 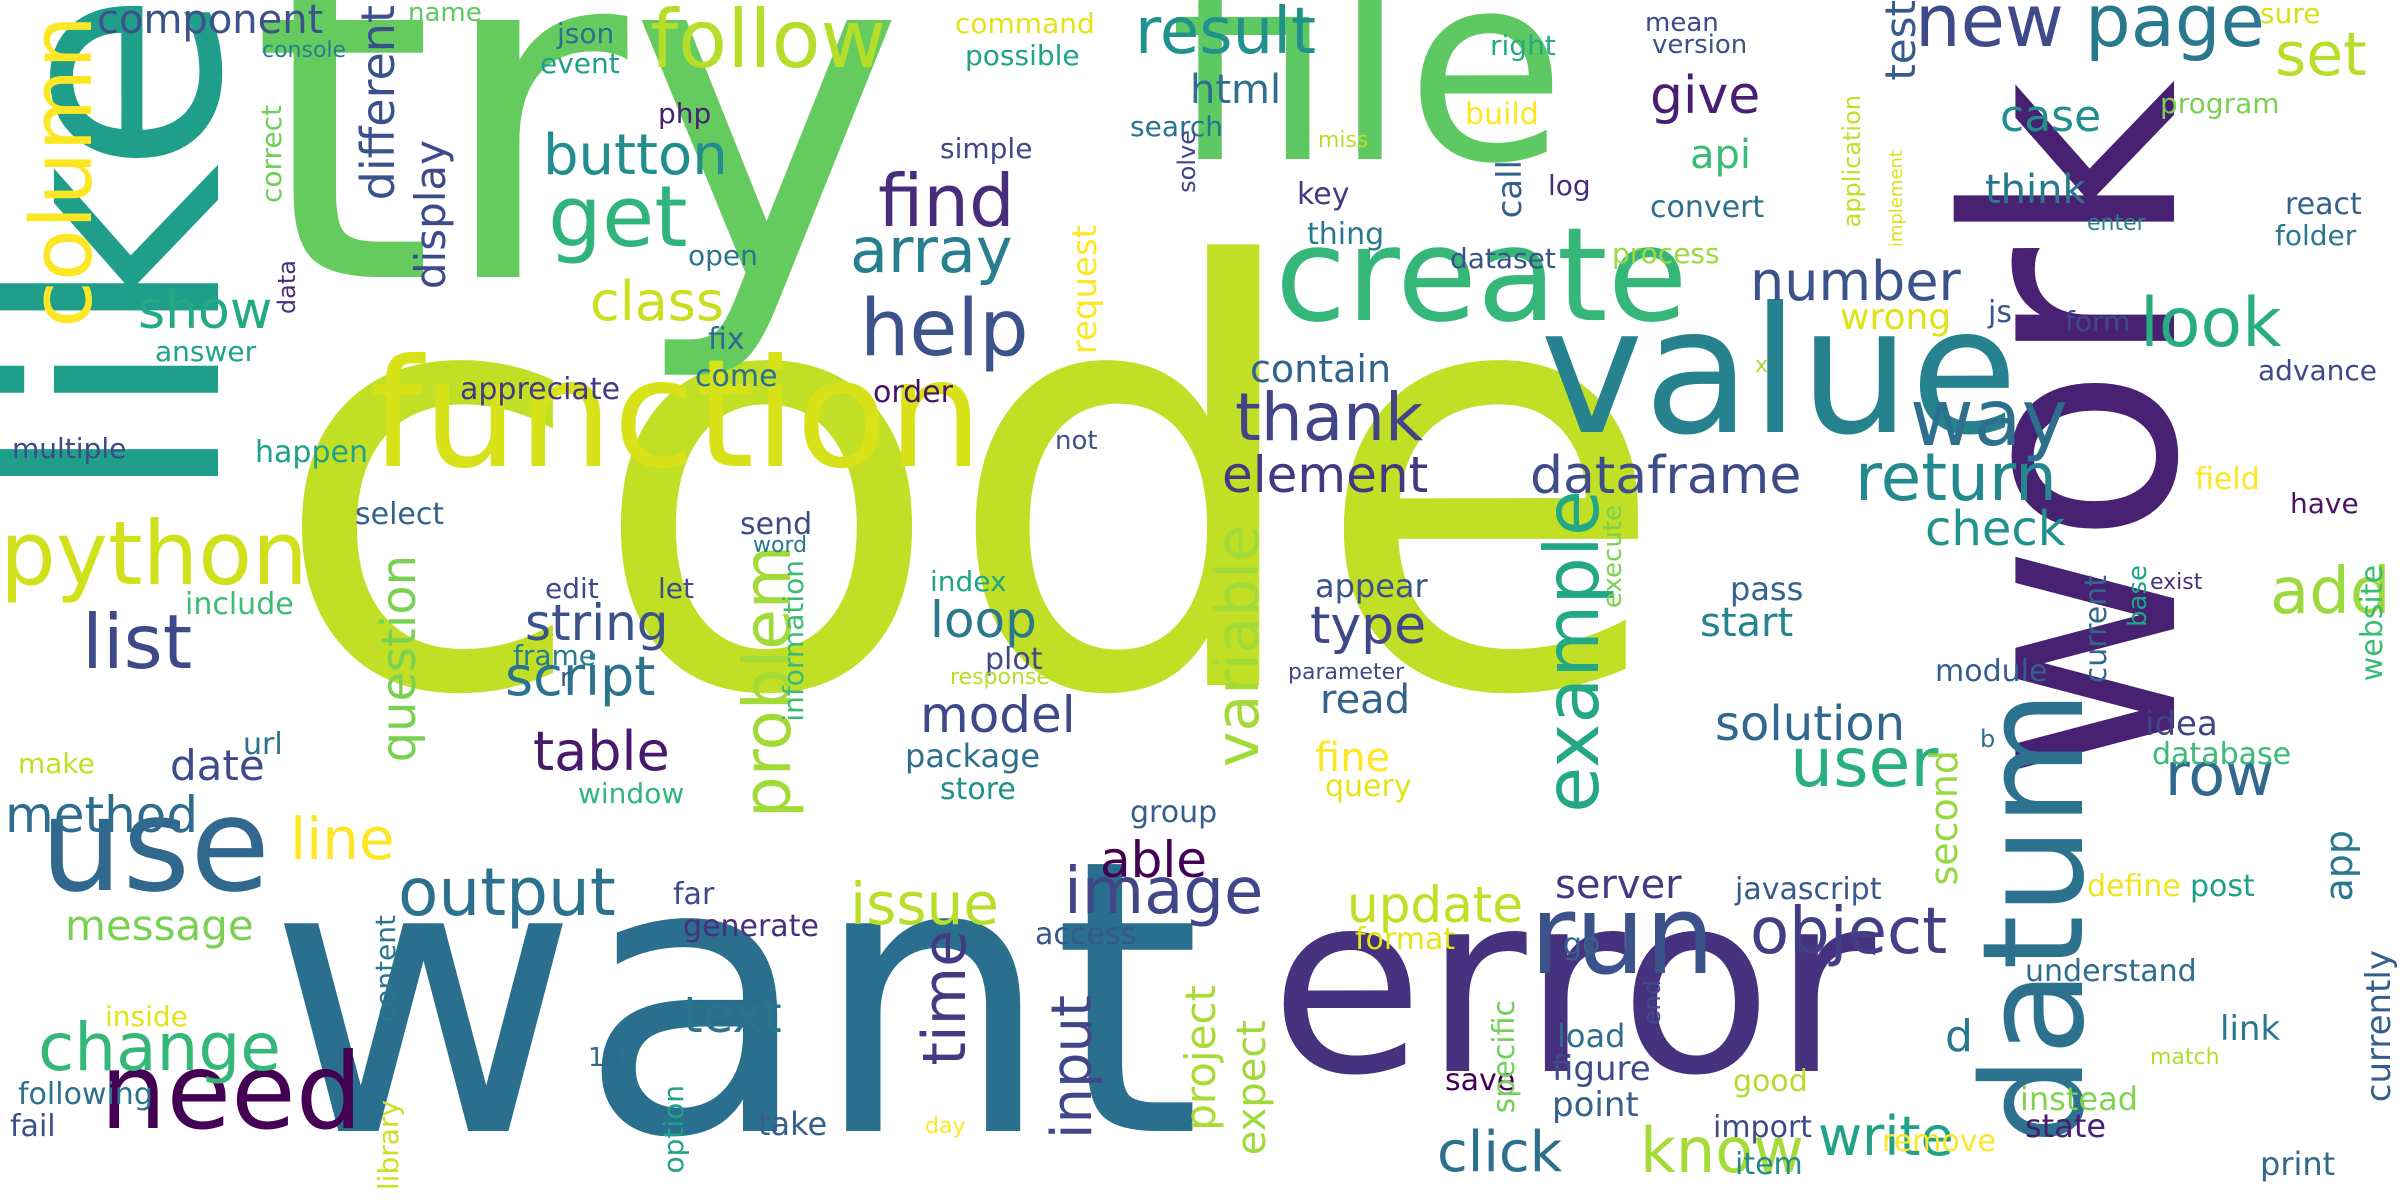 What do you see at coordinates (793, 1124) in the screenshot?
I see `word-take: take` at bounding box center [793, 1124].